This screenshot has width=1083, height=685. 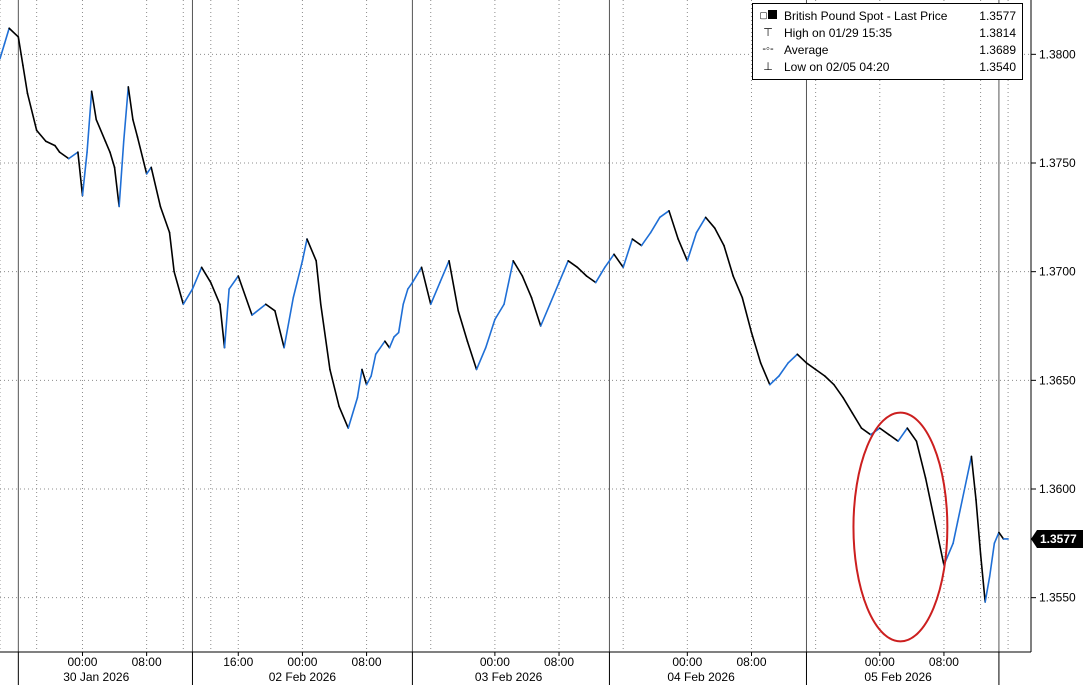 What do you see at coordinates (997, 16) in the screenshot?
I see `legend-value: 1.3577` at bounding box center [997, 16].